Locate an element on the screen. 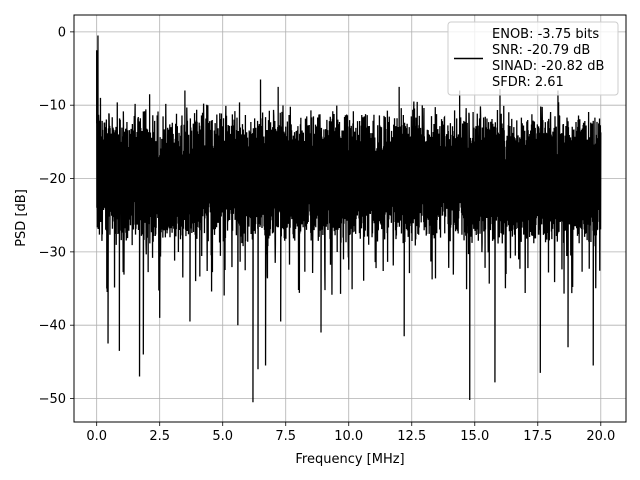 This screenshot has height=480, width=640. legend-label-line-3: SINAD: -20.82 dB is located at coordinates (548, 66).